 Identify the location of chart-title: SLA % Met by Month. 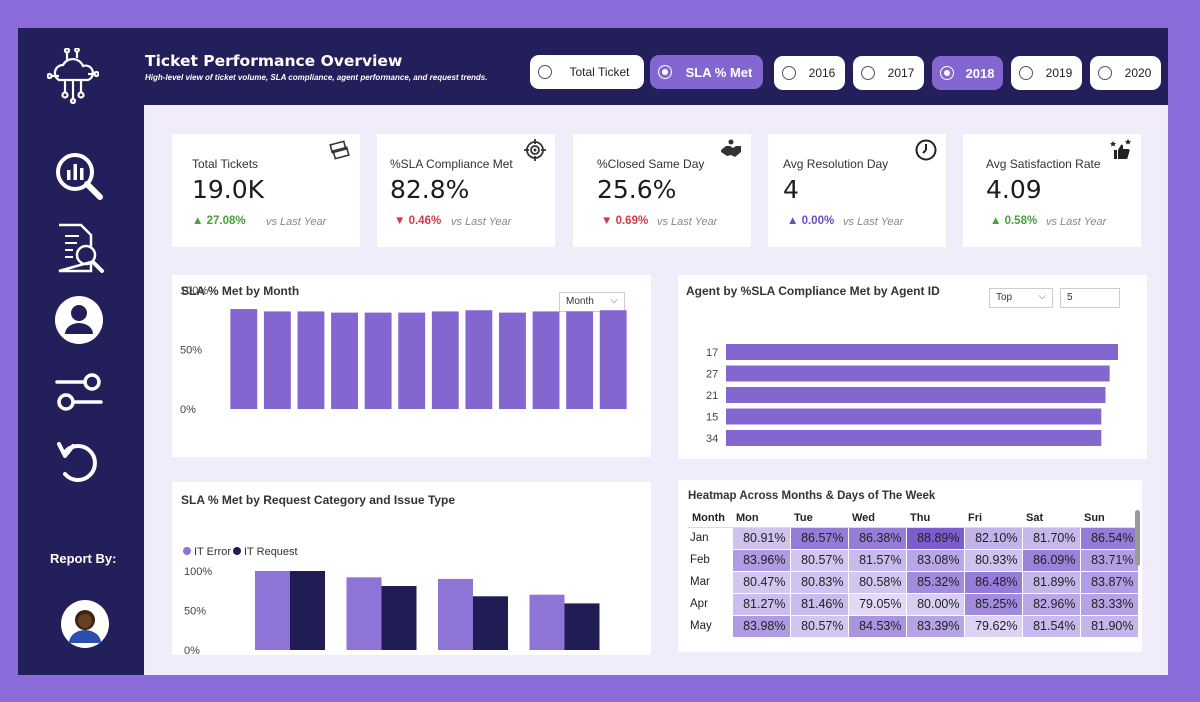
(240, 291).